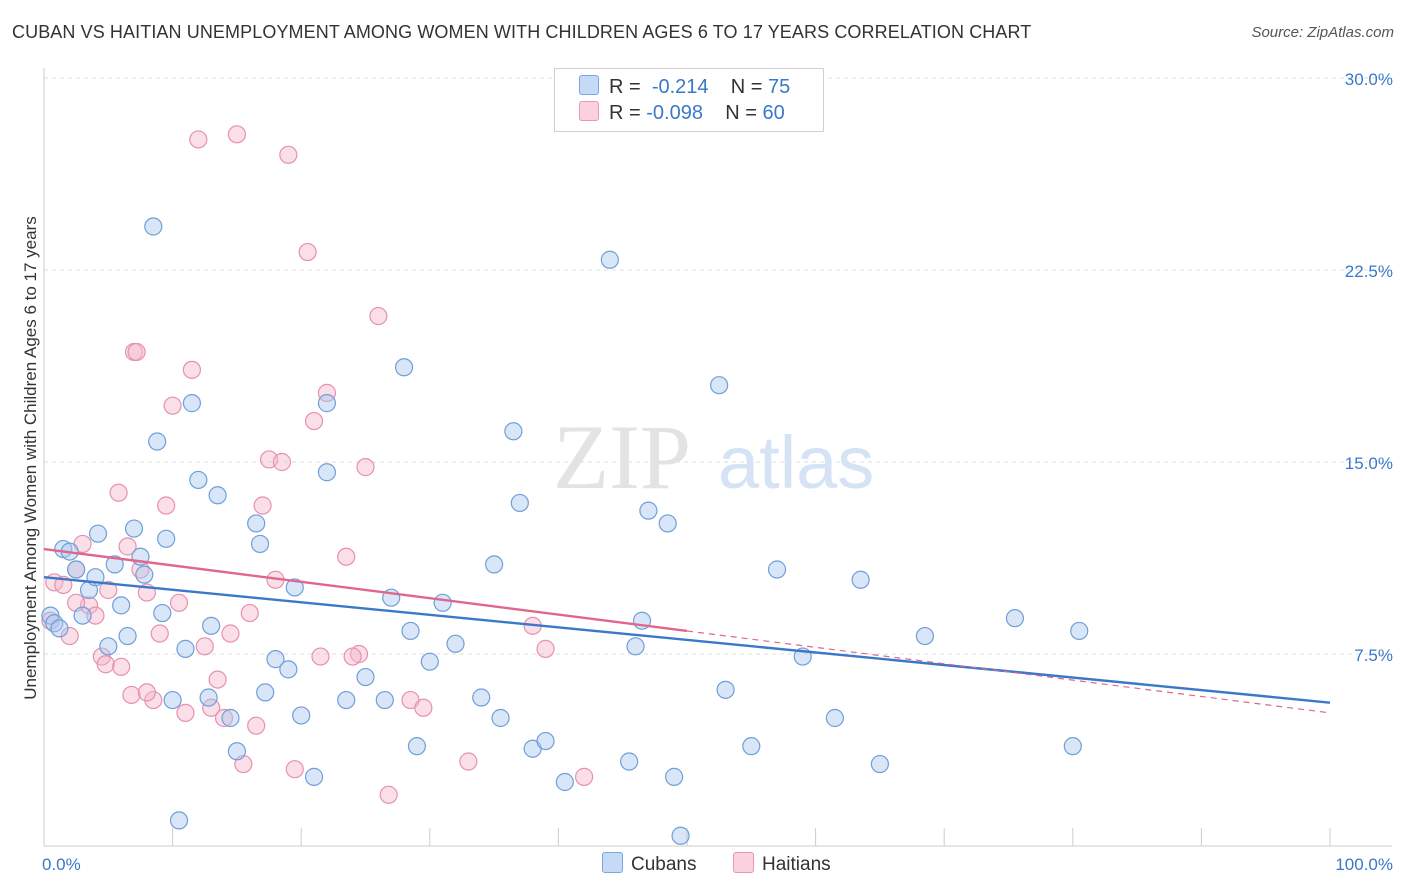 The image size is (1406, 892). What do you see at coordinates (1008, 672) in the screenshot?
I see `haitians-trend-extension` at bounding box center [1008, 672].